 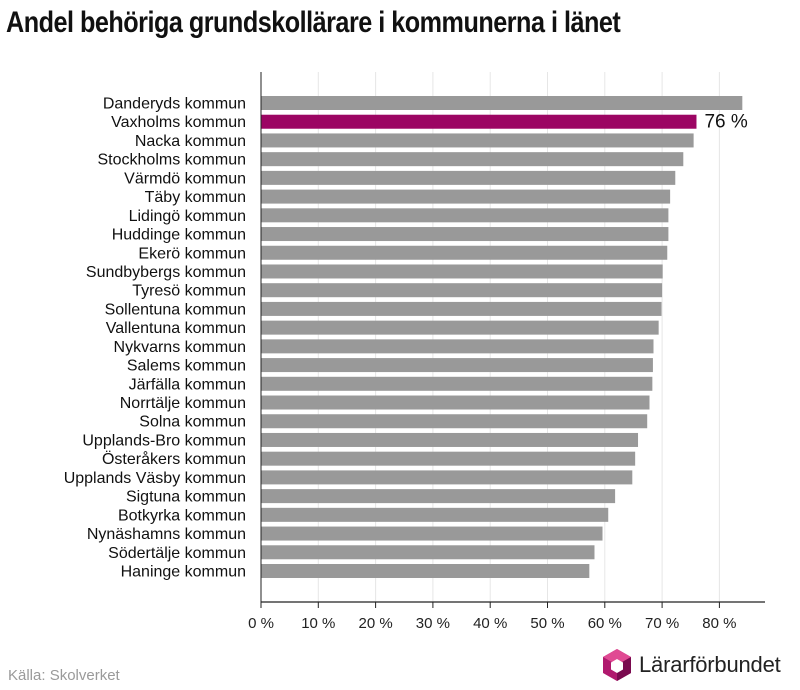 I want to click on category-label: Upplands Väsby kommun, so click(x=155, y=478).